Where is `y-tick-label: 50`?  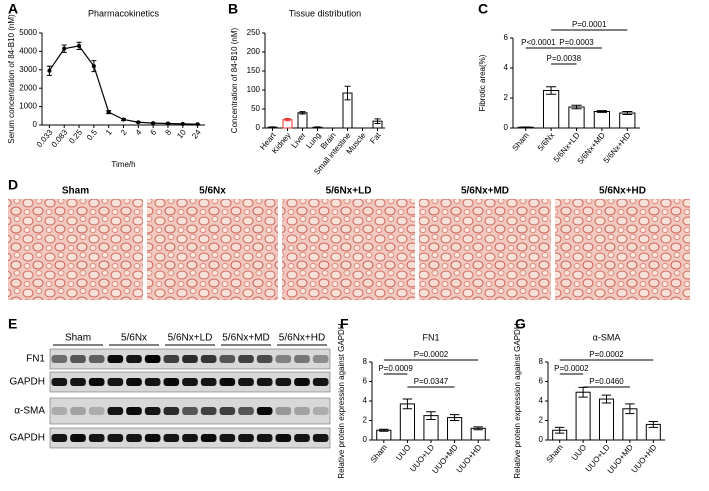
y-tick-label: 50 is located at coordinates (255, 108).